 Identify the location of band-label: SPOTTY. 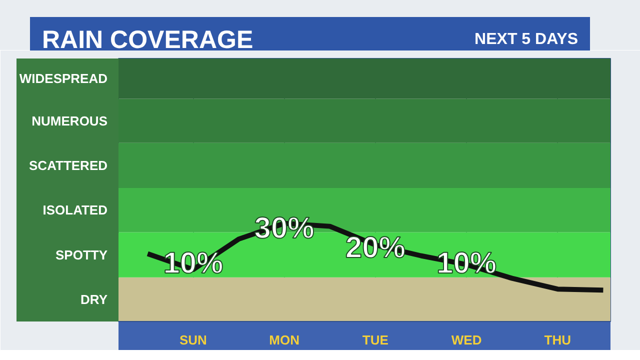
(81, 254).